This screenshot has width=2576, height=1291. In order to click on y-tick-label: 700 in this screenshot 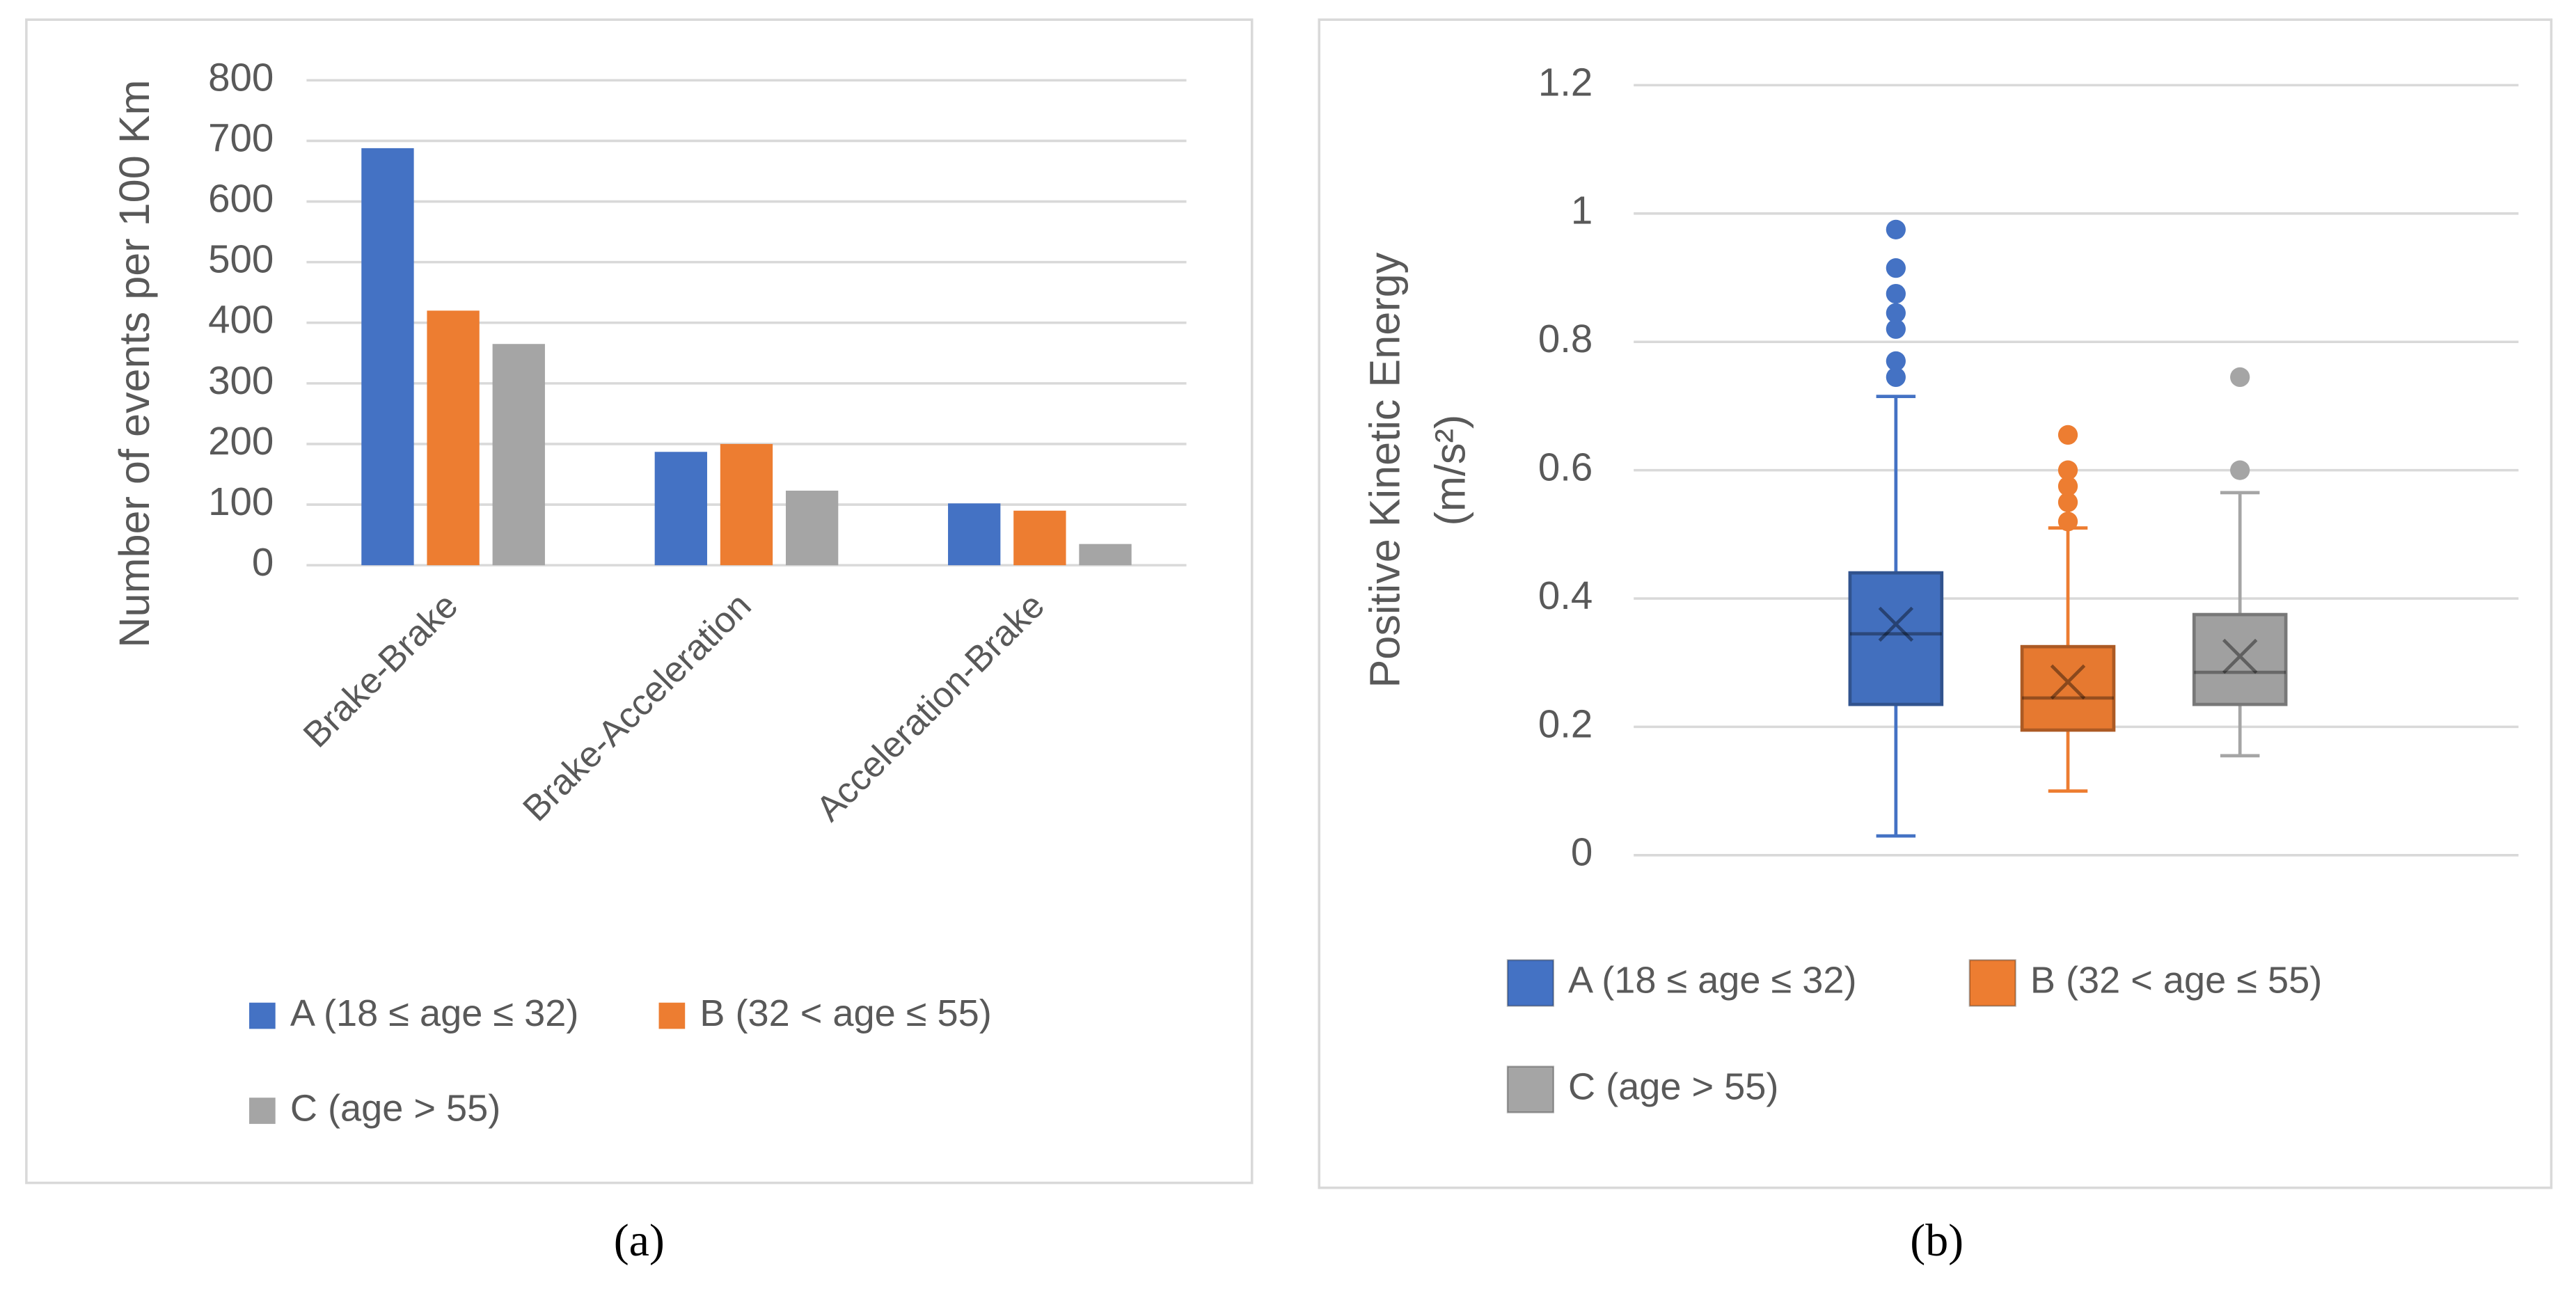, I will do `click(241, 138)`.